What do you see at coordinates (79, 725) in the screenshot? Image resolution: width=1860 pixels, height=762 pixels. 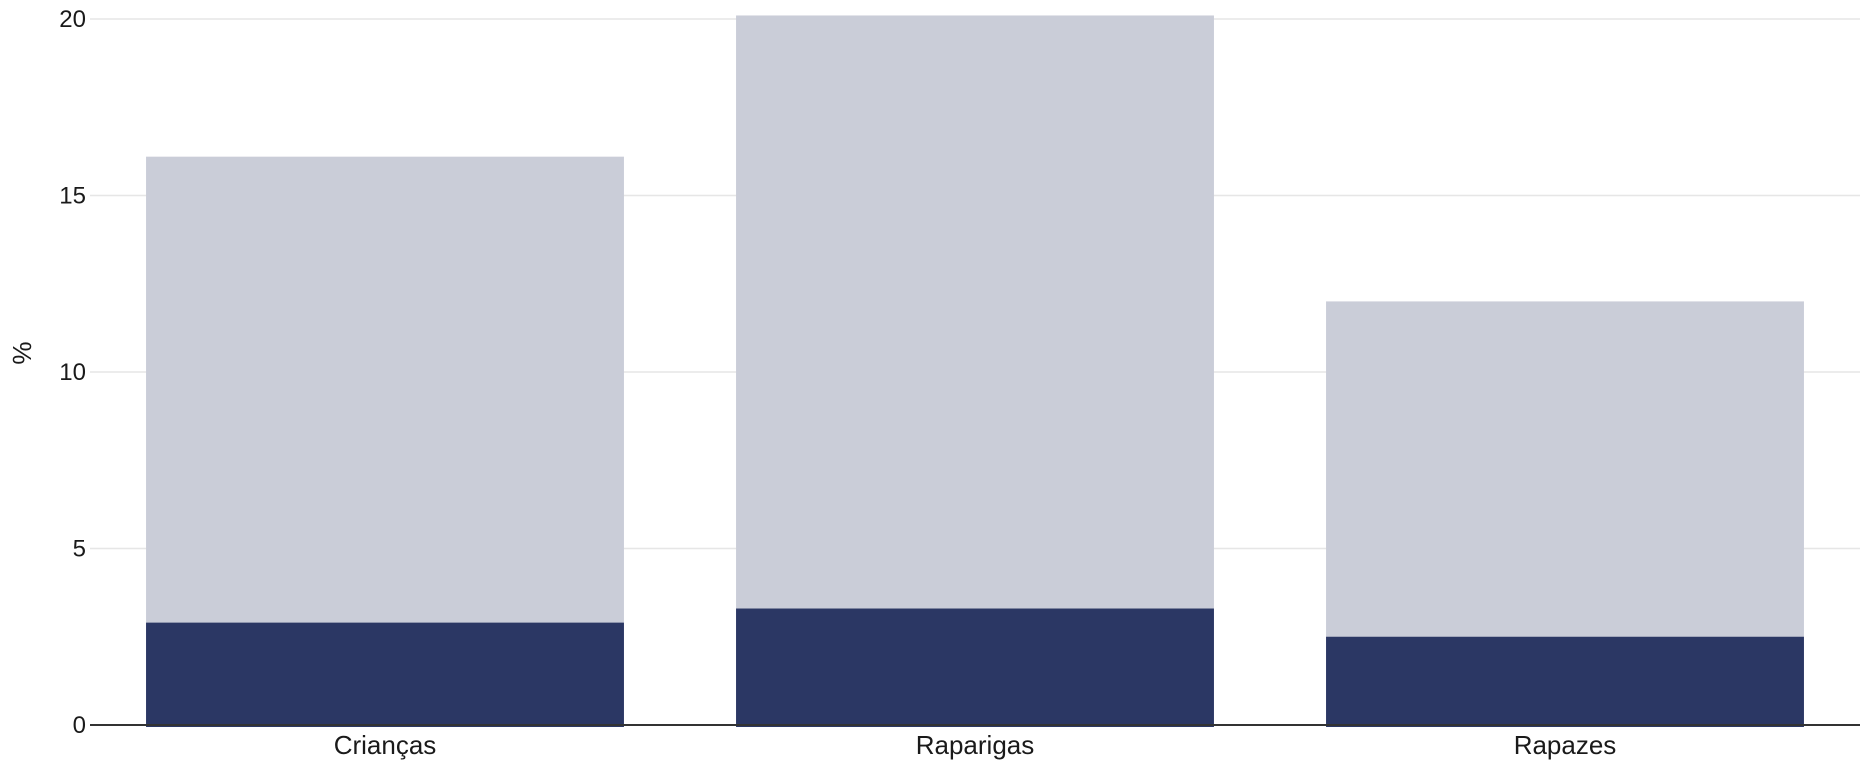 I see `y-tick-label: 0` at bounding box center [79, 725].